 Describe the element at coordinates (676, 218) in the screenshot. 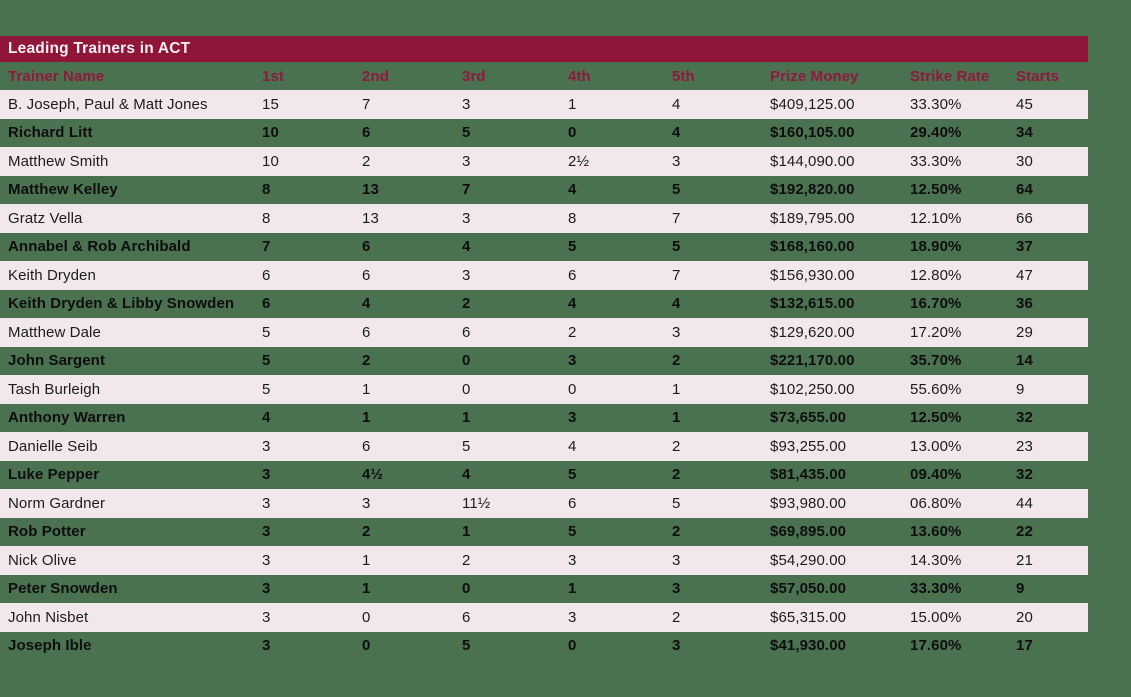

I see `cell-5th: 7` at that location.